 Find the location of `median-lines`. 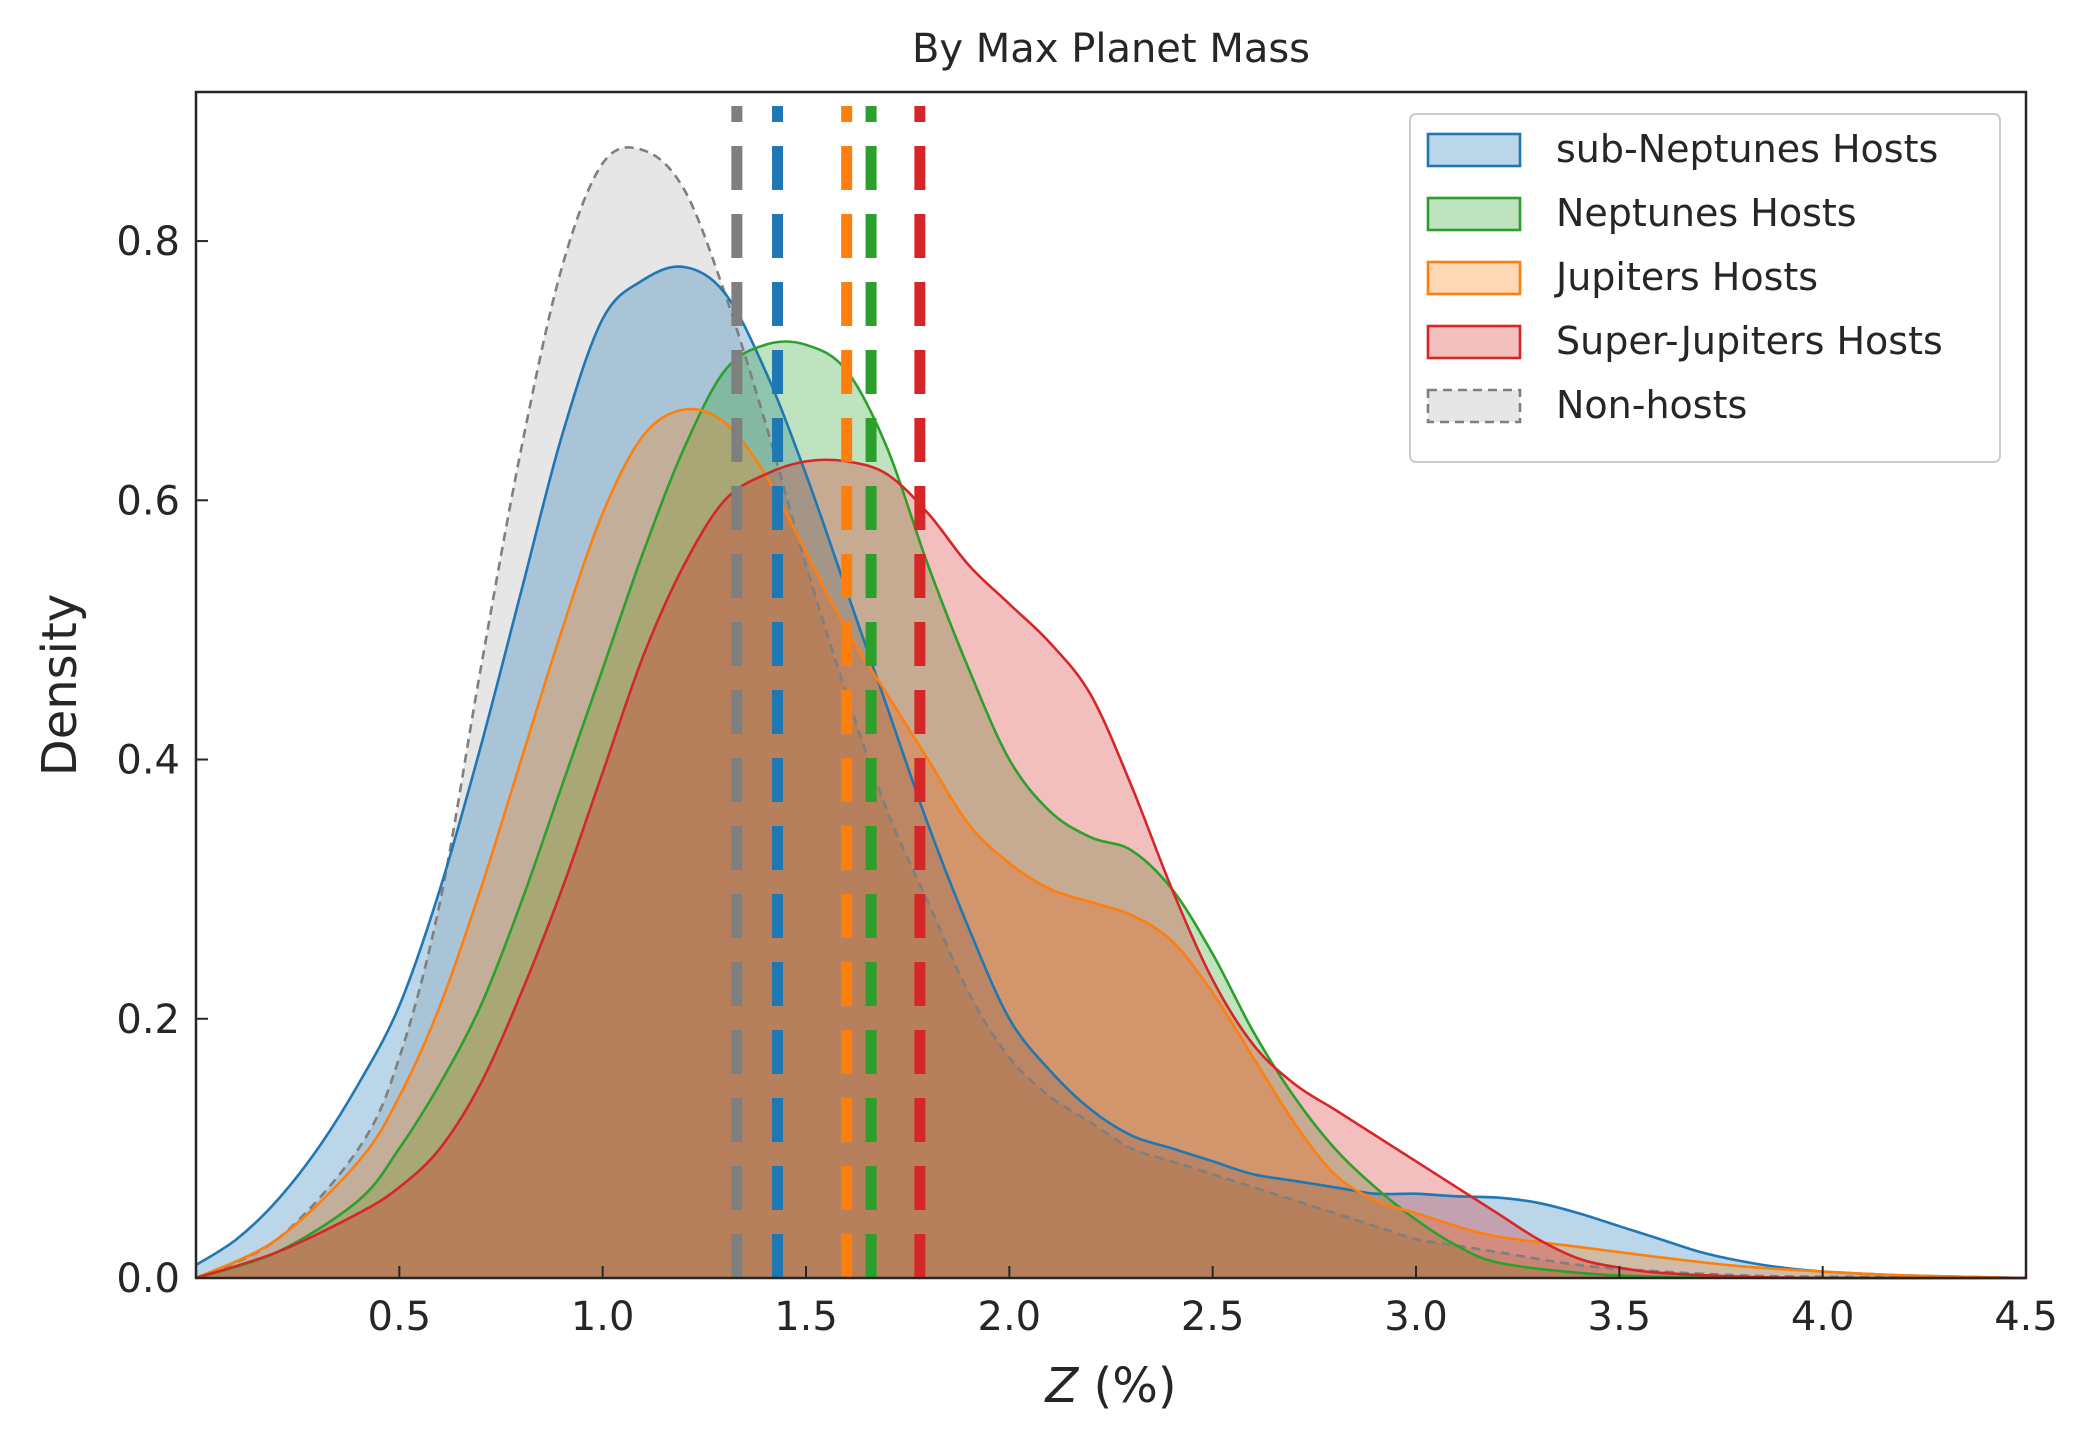

median-lines is located at coordinates (828, 692).